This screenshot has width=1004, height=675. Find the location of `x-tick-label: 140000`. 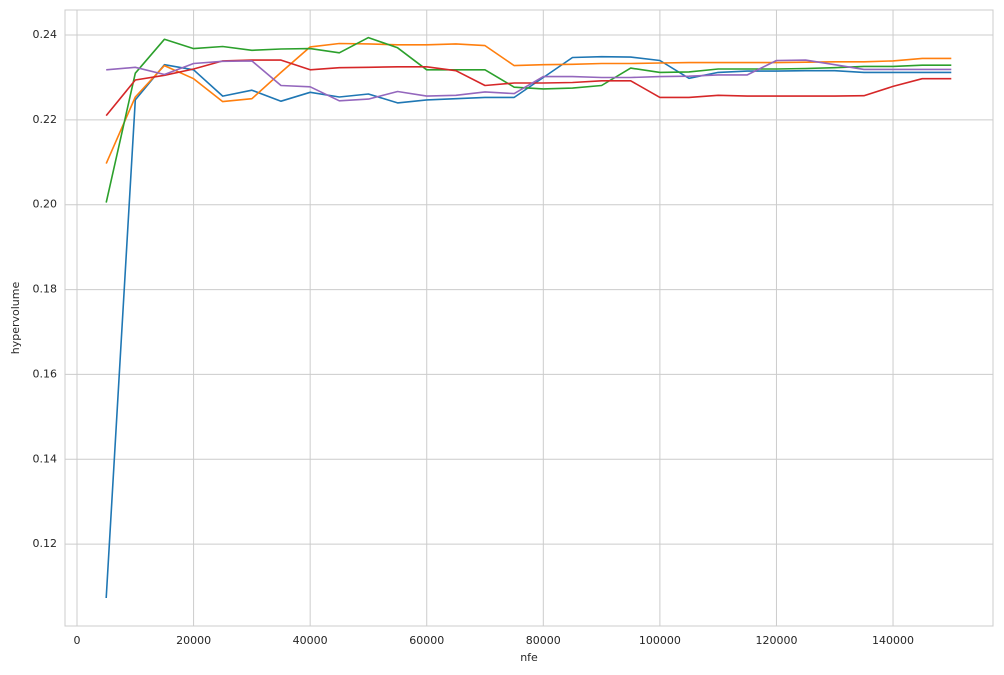

x-tick-label: 140000 is located at coordinates (893, 640).